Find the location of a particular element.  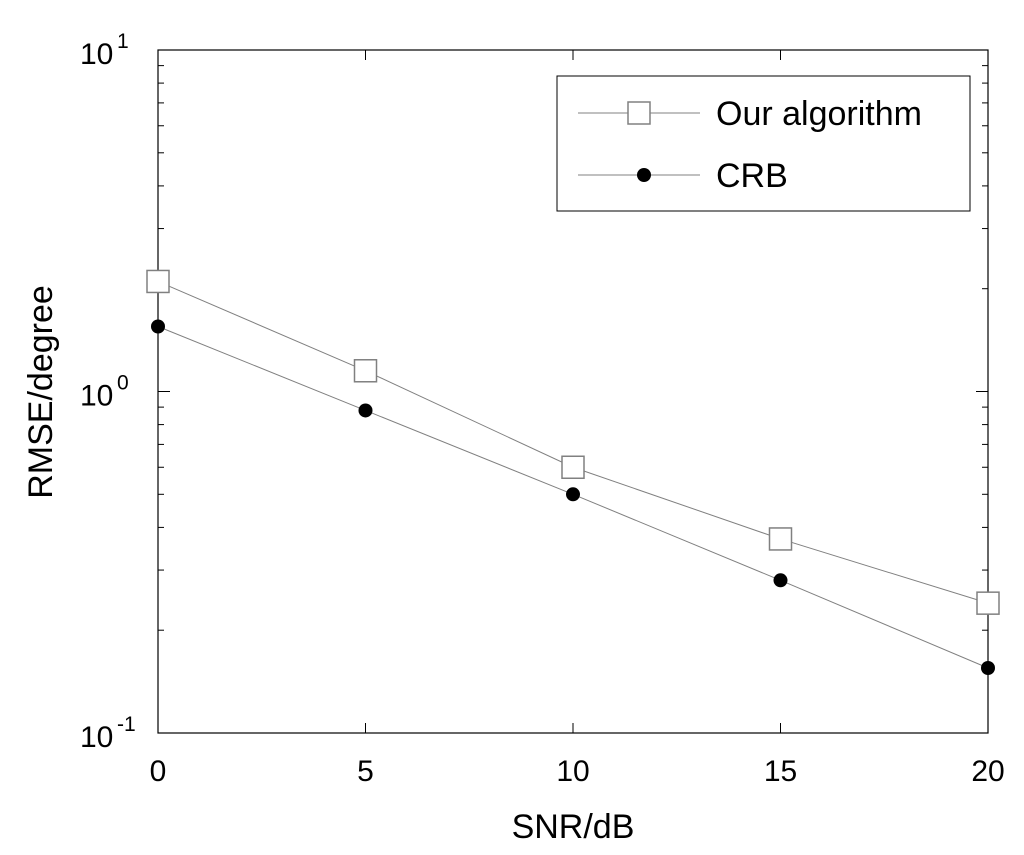

y-tick-exponent: 1 is located at coordinates (123, 41).